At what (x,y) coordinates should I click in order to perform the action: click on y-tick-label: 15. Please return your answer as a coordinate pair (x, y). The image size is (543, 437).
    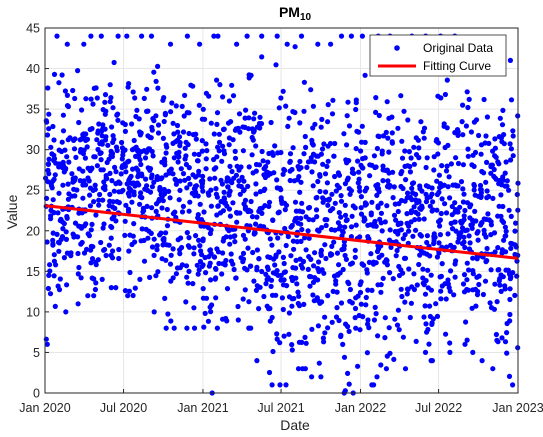
    Looking at the image, I should click on (33, 272).